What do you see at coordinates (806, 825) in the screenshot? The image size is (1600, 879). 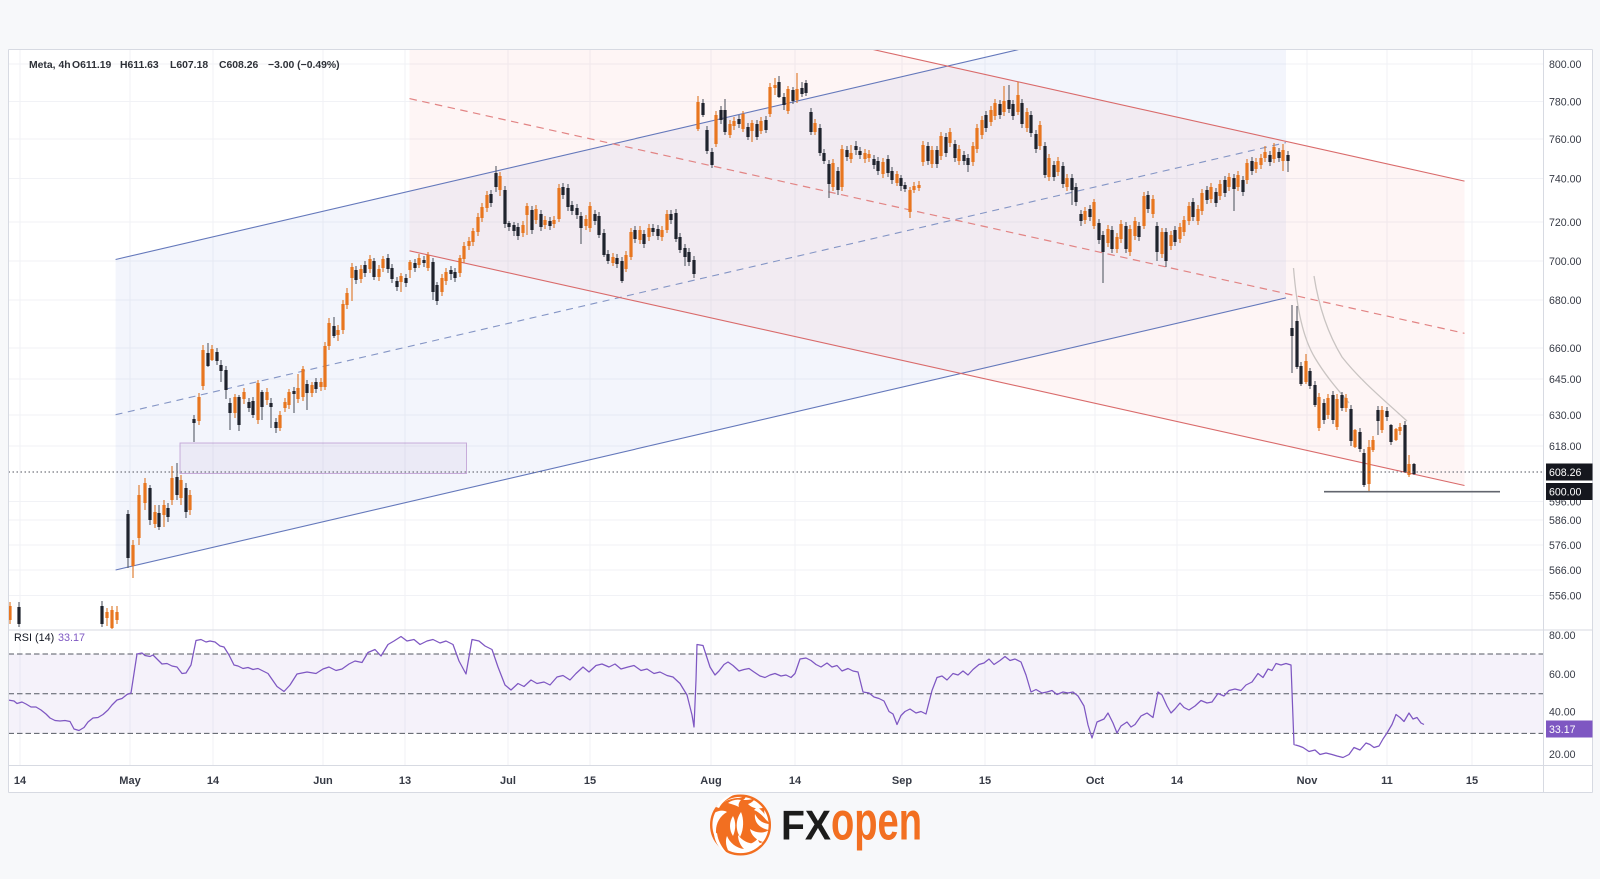 I see `svg-text: FX` at bounding box center [806, 825].